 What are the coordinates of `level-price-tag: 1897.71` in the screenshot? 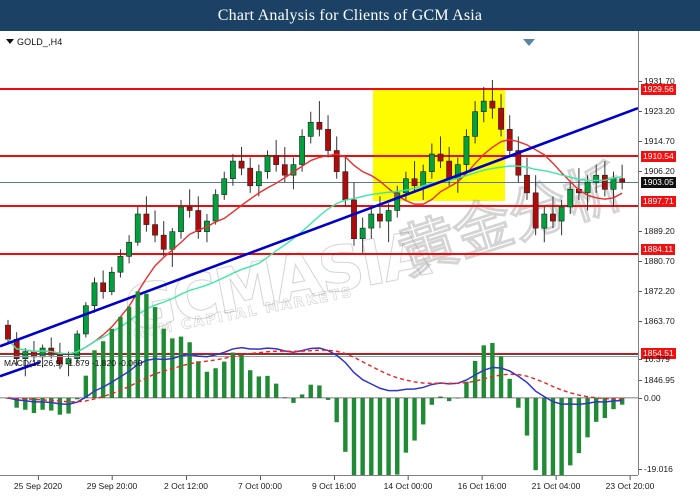 It's located at (658, 201).